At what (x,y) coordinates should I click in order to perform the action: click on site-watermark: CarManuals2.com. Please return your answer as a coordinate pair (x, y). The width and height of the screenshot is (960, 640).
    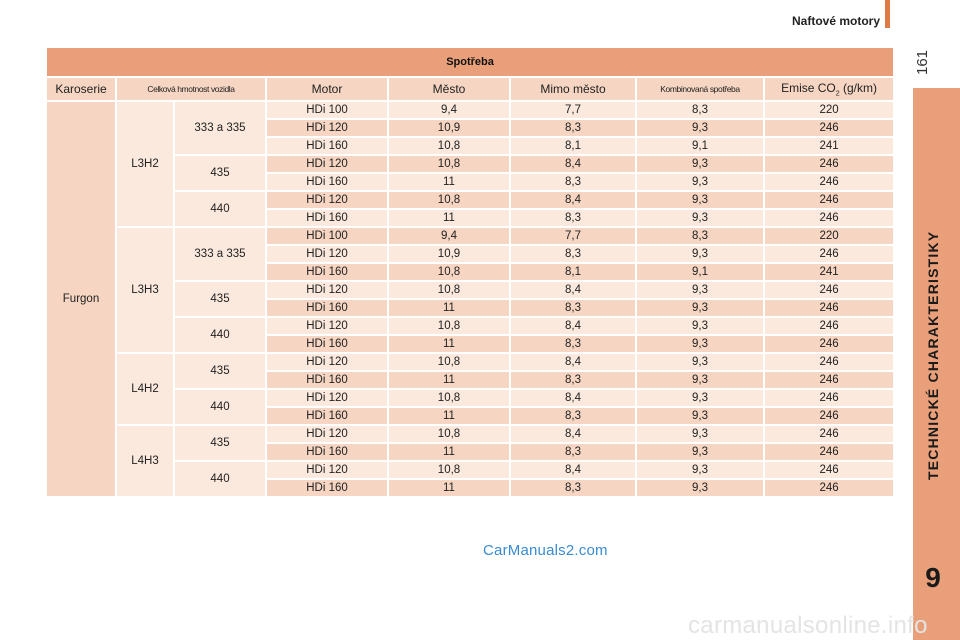
    Looking at the image, I should click on (545, 550).